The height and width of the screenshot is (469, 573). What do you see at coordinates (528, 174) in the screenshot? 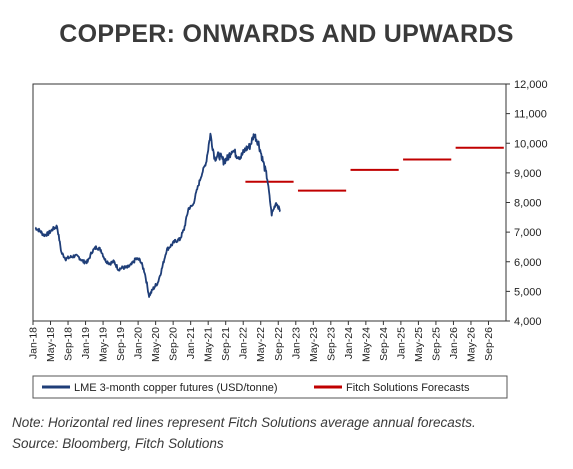
I see `y-tick-label: 9,000` at bounding box center [528, 174].